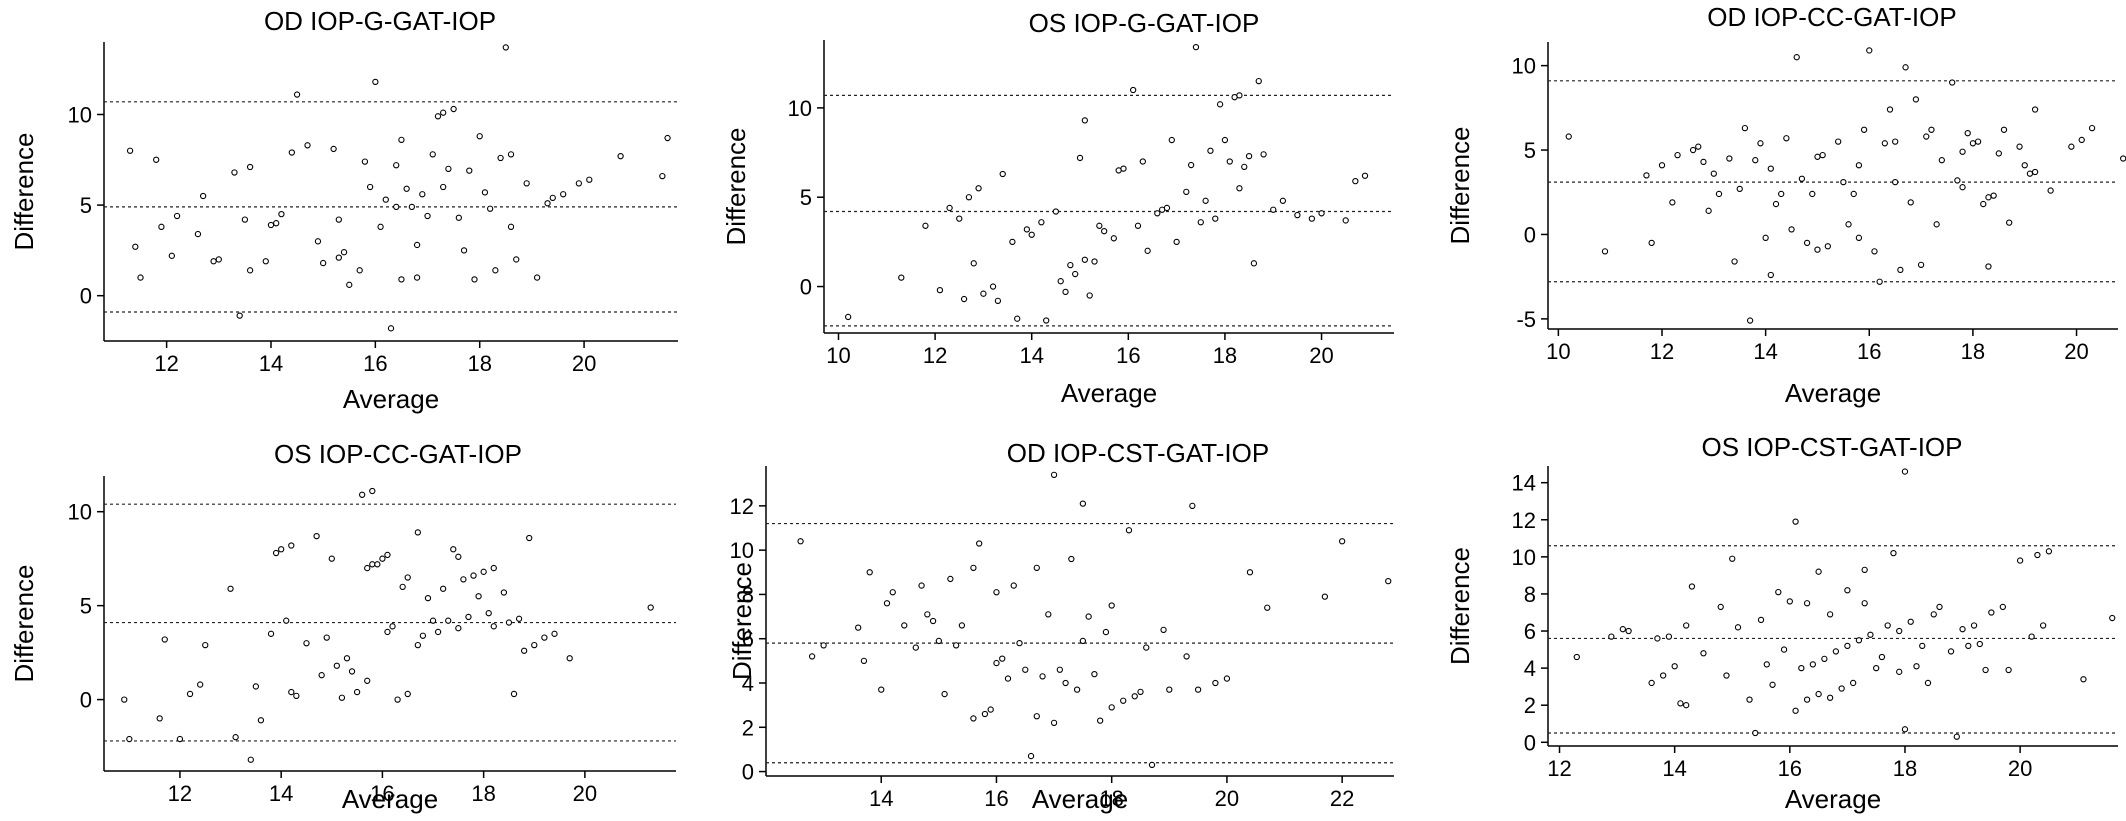 The width and height of the screenshot is (2126, 821). What do you see at coordinates (584, 363) in the screenshot?
I see `x-tick-label: 20` at bounding box center [584, 363].